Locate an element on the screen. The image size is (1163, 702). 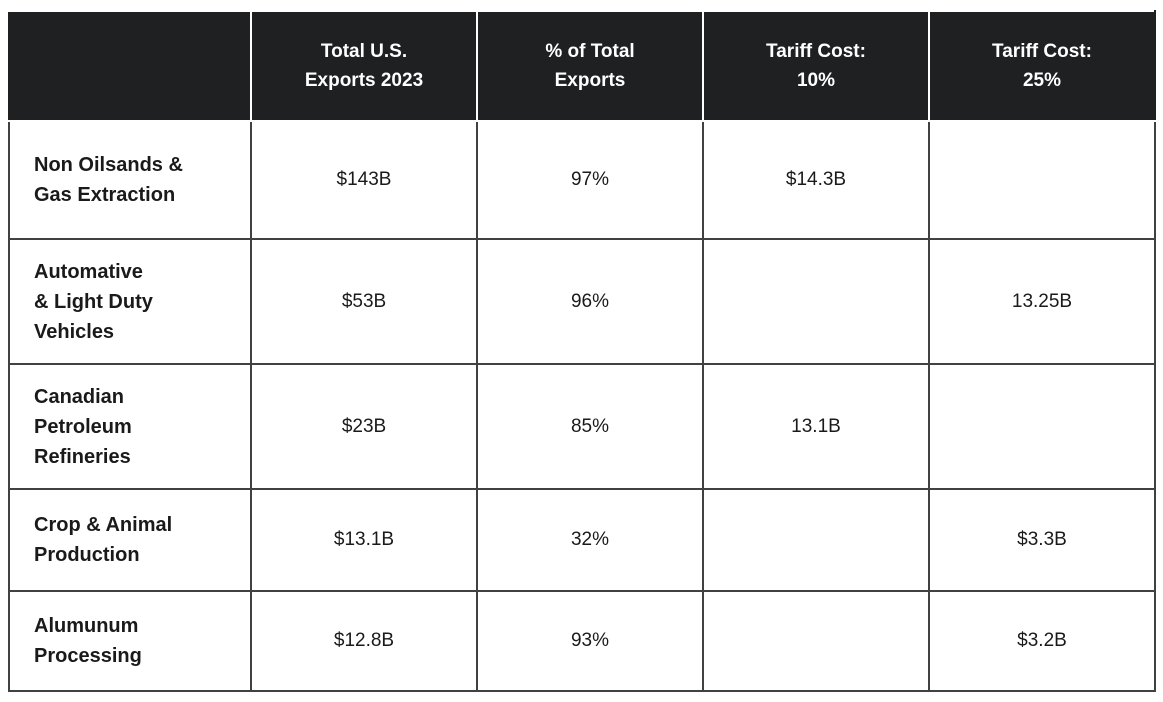
cell-tariff-25: $3.3B is located at coordinates (1042, 540).